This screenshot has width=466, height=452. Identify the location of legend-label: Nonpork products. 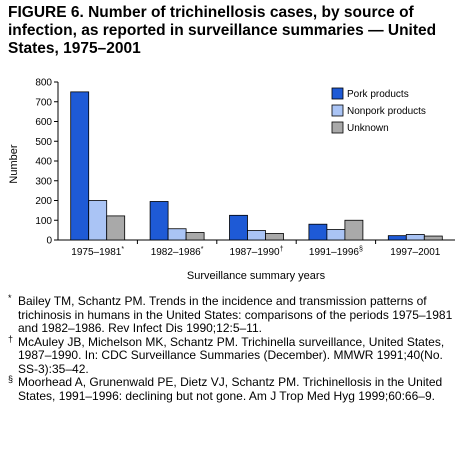
(386, 111).